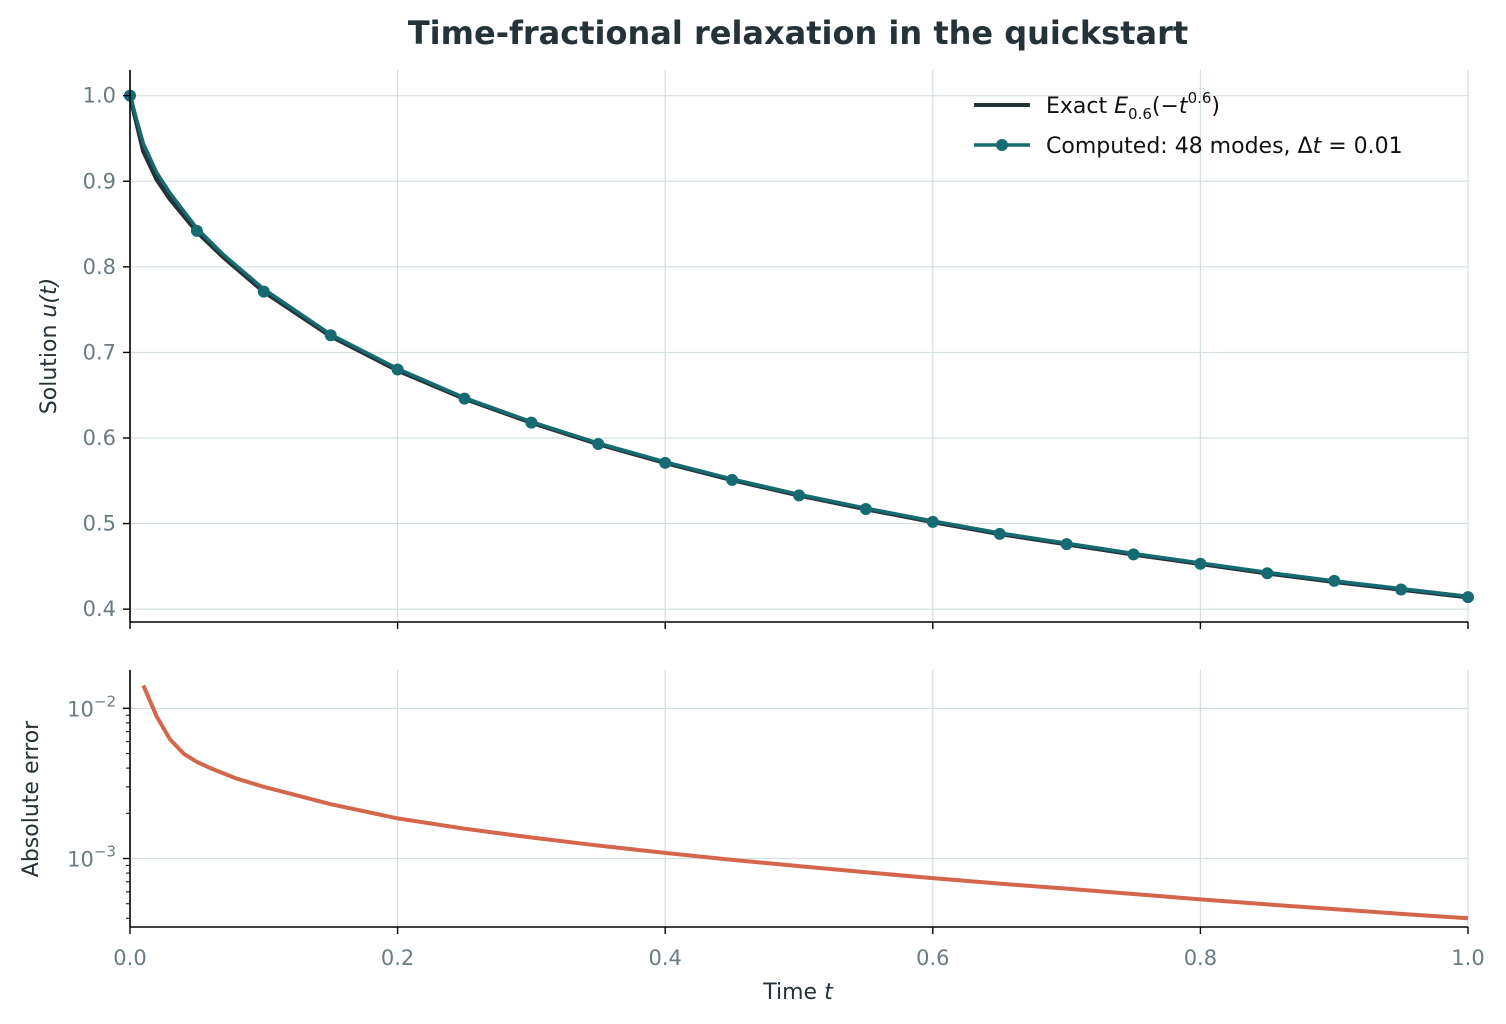 This screenshot has height=1024, width=1506. Describe the element at coordinates (99, 96) in the screenshot. I see `top-y-tick-label-6: 1.0` at that location.